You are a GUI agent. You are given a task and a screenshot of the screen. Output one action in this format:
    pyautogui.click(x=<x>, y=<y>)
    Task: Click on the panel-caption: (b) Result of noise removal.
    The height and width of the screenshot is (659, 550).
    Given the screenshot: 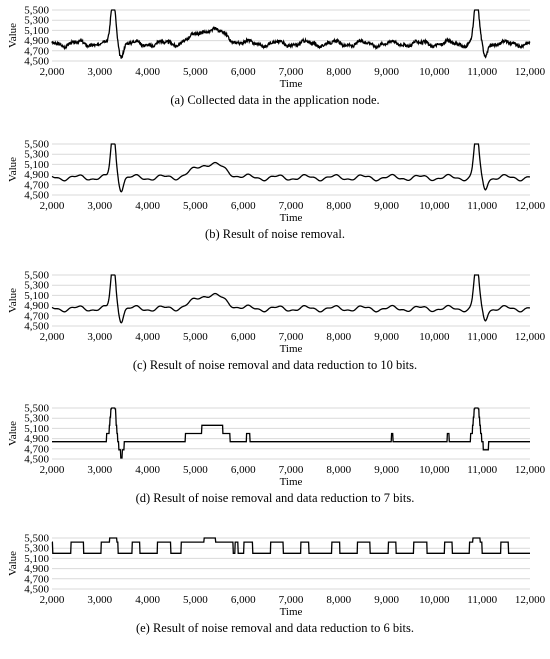 What is the action you would take?
    pyautogui.click(x=275, y=234)
    